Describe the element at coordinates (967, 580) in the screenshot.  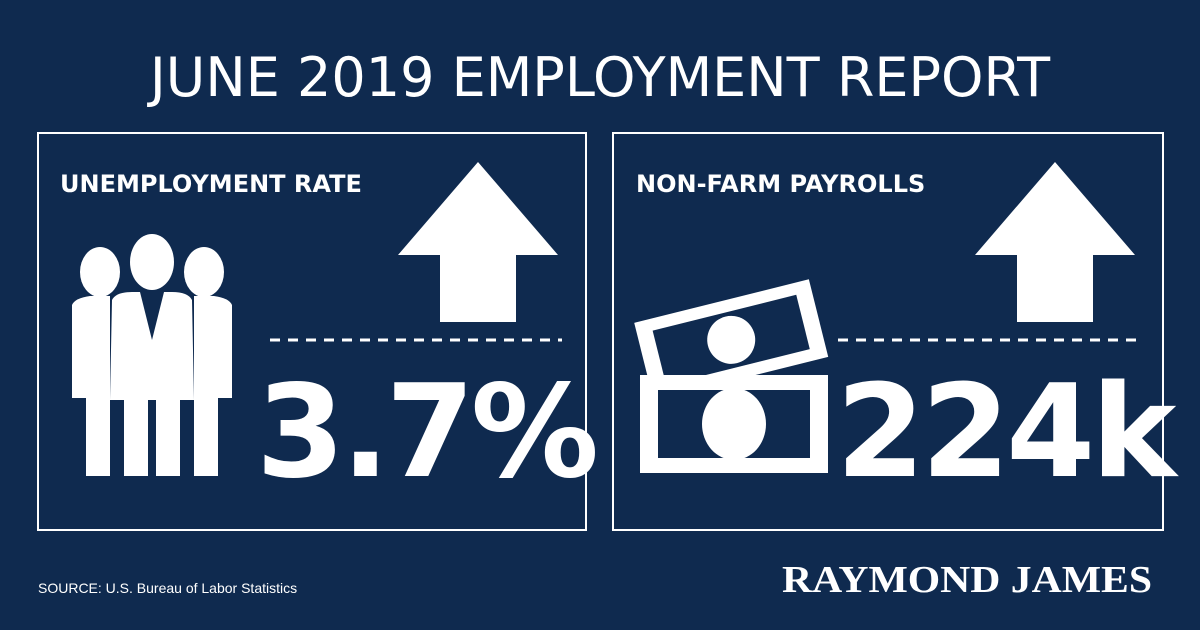
I see `brand: RAYMOND JAMES` at that location.